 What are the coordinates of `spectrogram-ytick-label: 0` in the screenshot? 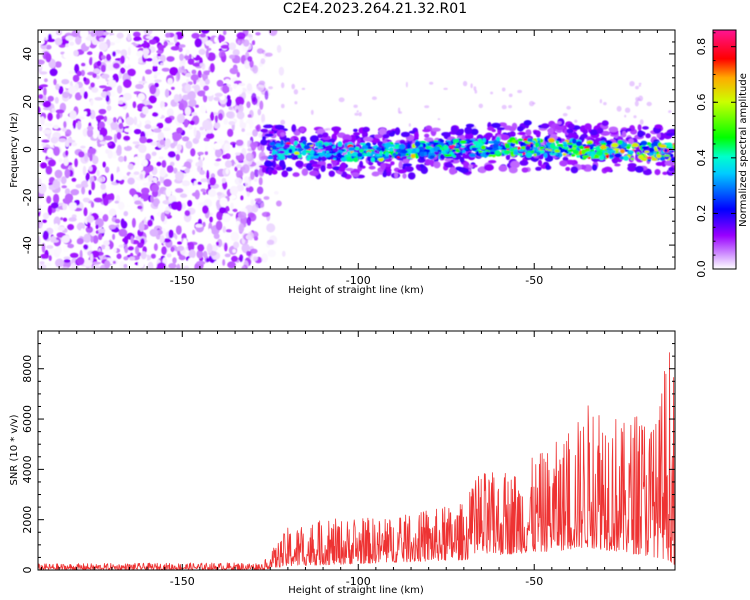 It's located at (27, 149).